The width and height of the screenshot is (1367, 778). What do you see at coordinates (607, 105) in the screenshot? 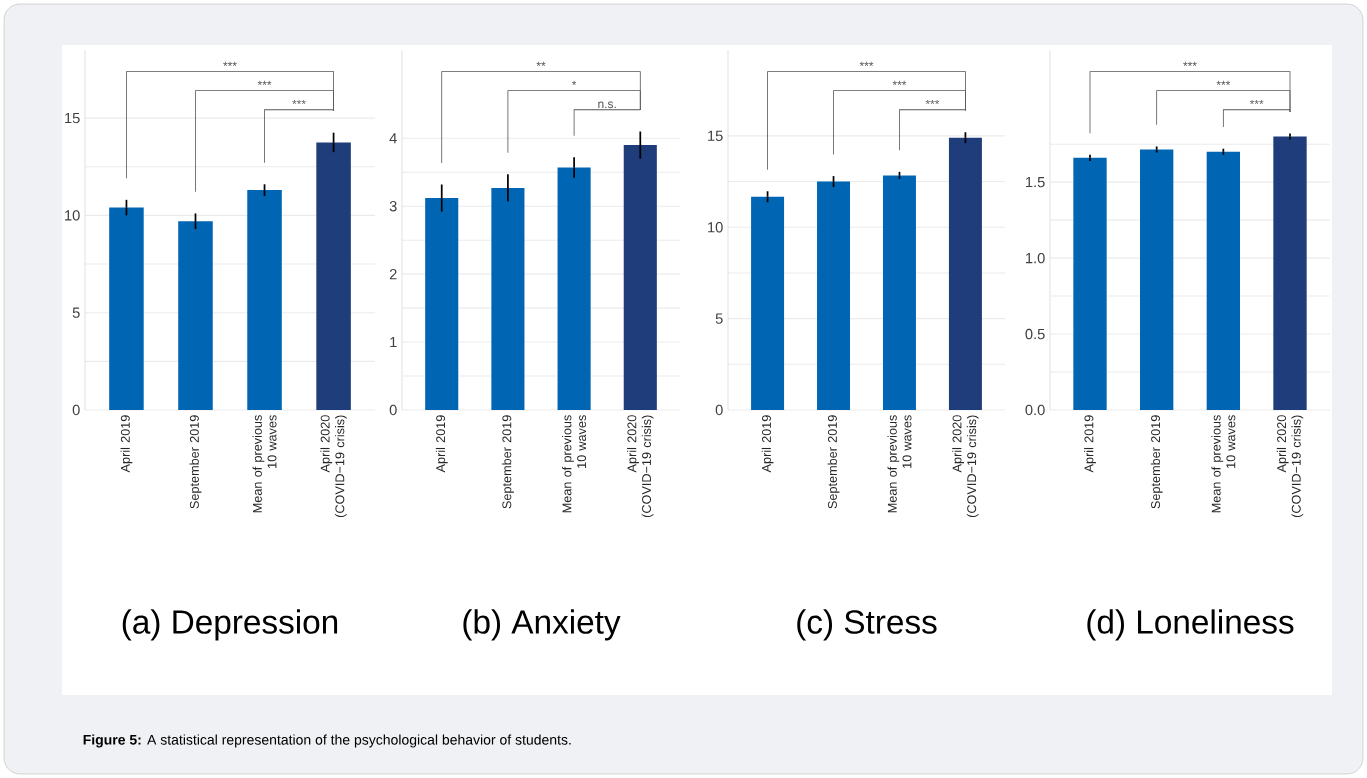
I see `annotation: n.s.` at bounding box center [607, 105].